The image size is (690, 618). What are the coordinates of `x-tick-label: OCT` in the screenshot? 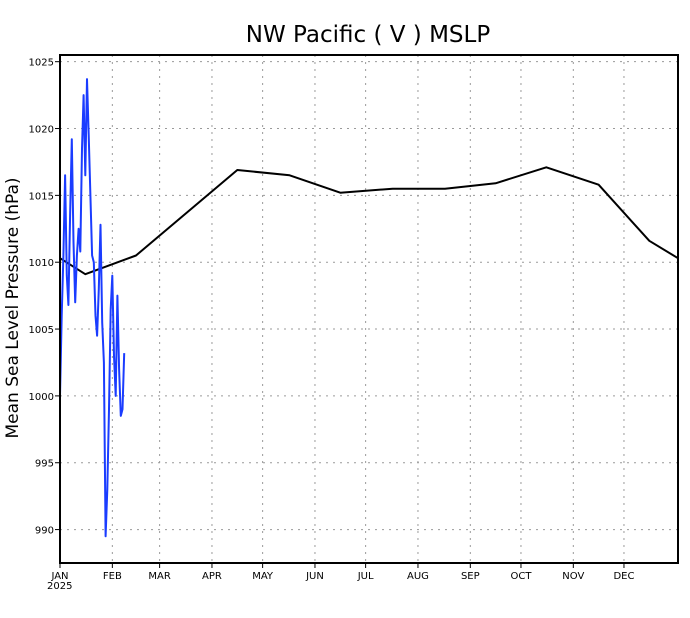 It's located at (521, 576).